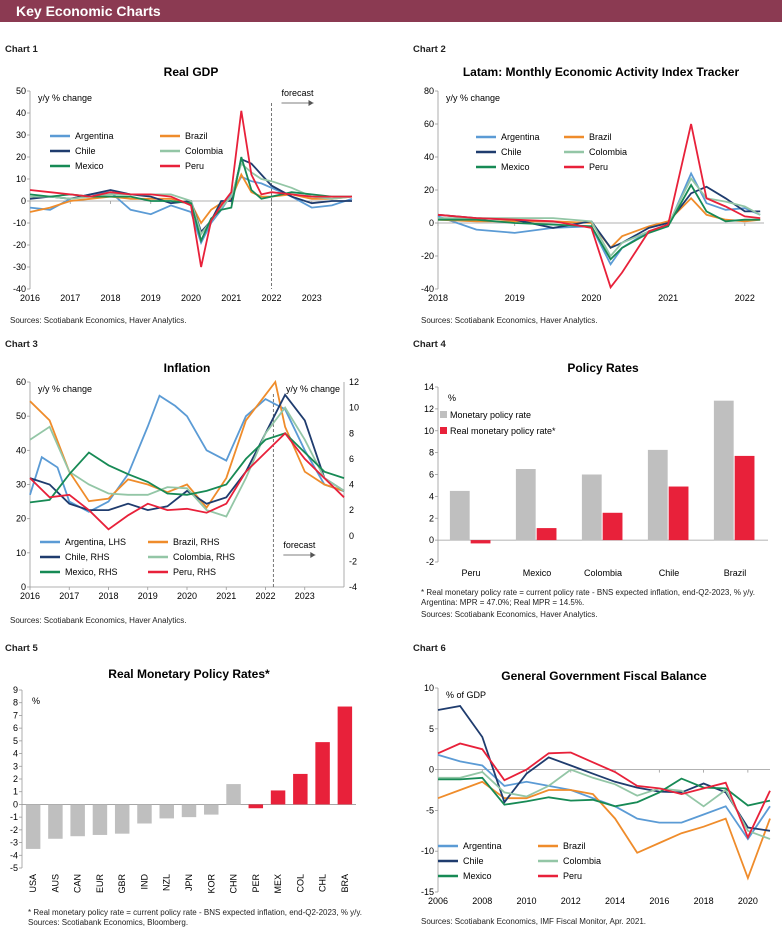  I want to click on x-tick-label: 2022, so click(271, 298).